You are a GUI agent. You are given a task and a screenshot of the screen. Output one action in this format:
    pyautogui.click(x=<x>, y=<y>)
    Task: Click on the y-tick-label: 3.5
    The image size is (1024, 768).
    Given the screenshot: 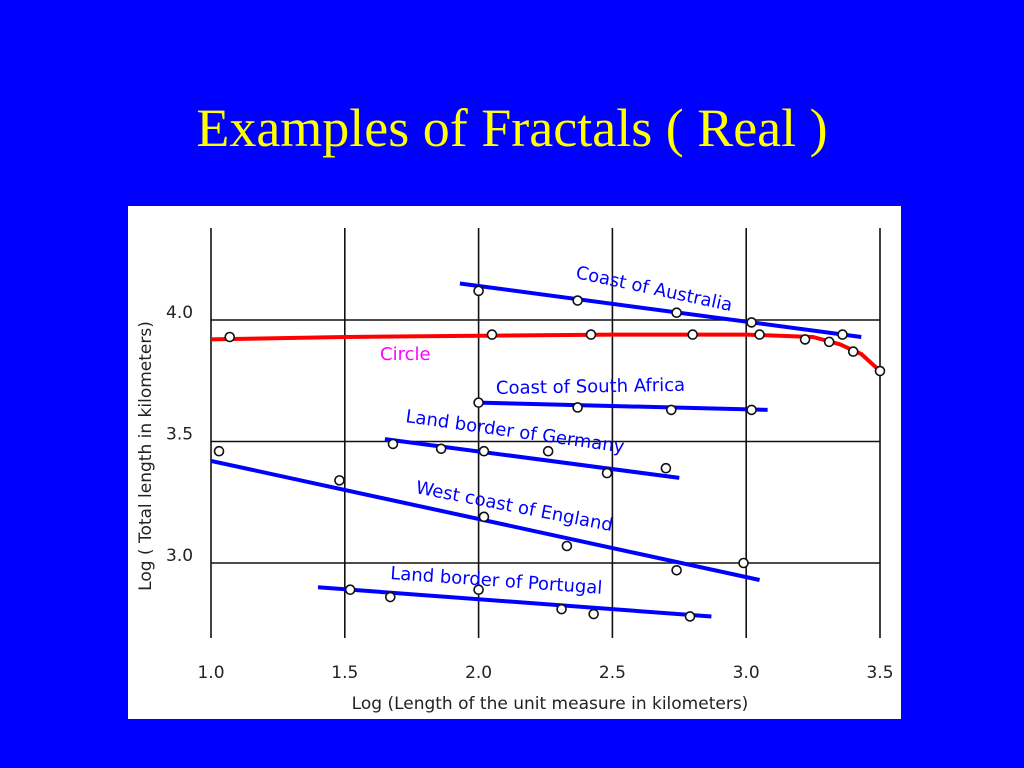 What is the action you would take?
    pyautogui.click(x=179, y=435)
    